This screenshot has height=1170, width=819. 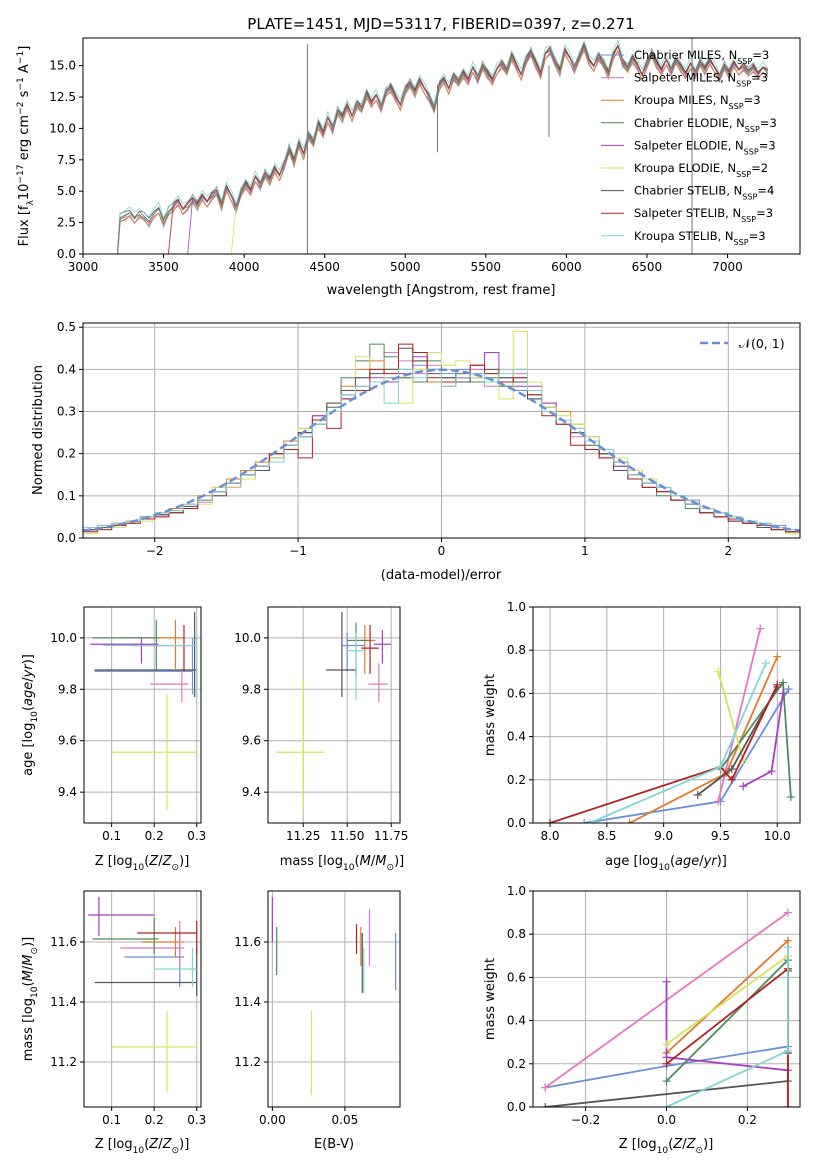 What do you see at coordinates (728, 551) in the screenshot?
I see `x-tick-label: 2` at bounding box center [728, 551].